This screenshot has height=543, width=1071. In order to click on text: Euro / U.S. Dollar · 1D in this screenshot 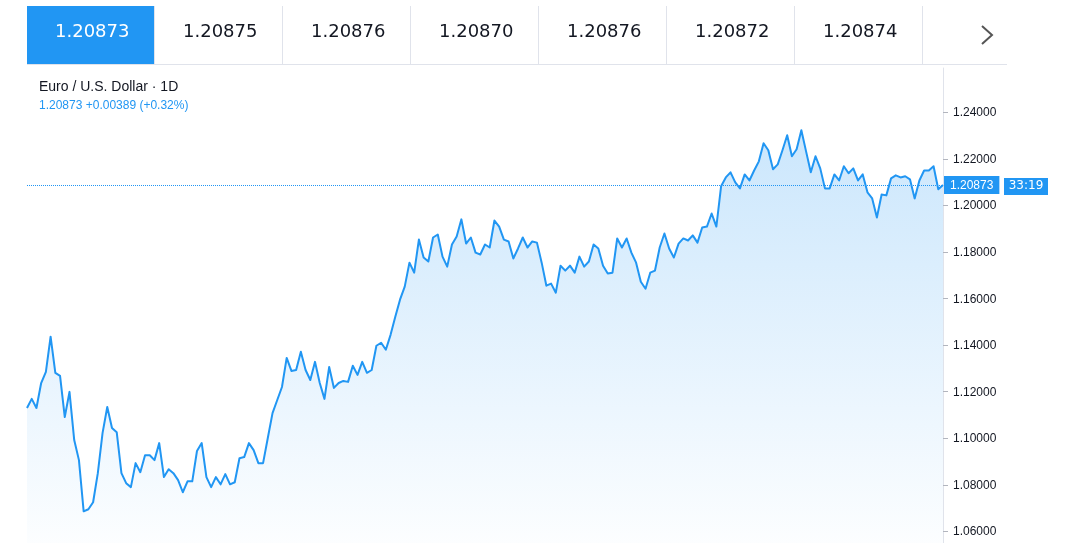, I will do `click(109, 86)`.